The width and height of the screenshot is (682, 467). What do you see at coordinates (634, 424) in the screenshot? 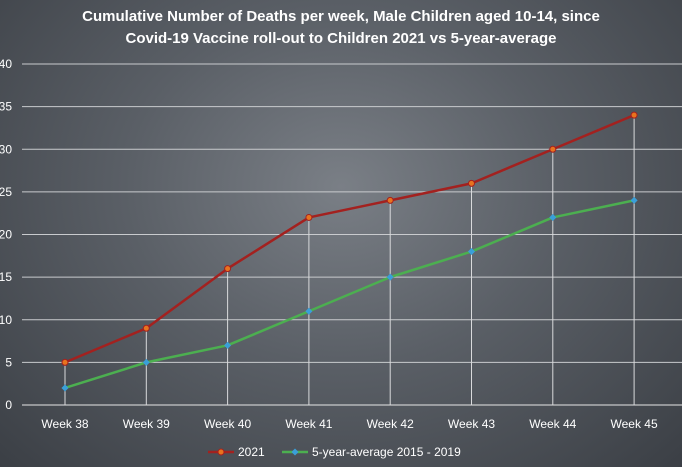
I see `x-tick-label: Week 45` at bounding box center [634, 424].